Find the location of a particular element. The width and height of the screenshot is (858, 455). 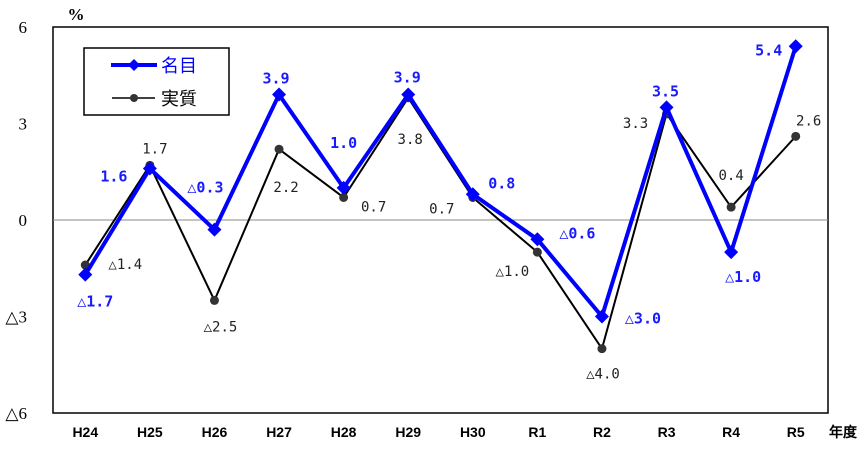

y-axis-unit: % is located at coordinates (76, 14).